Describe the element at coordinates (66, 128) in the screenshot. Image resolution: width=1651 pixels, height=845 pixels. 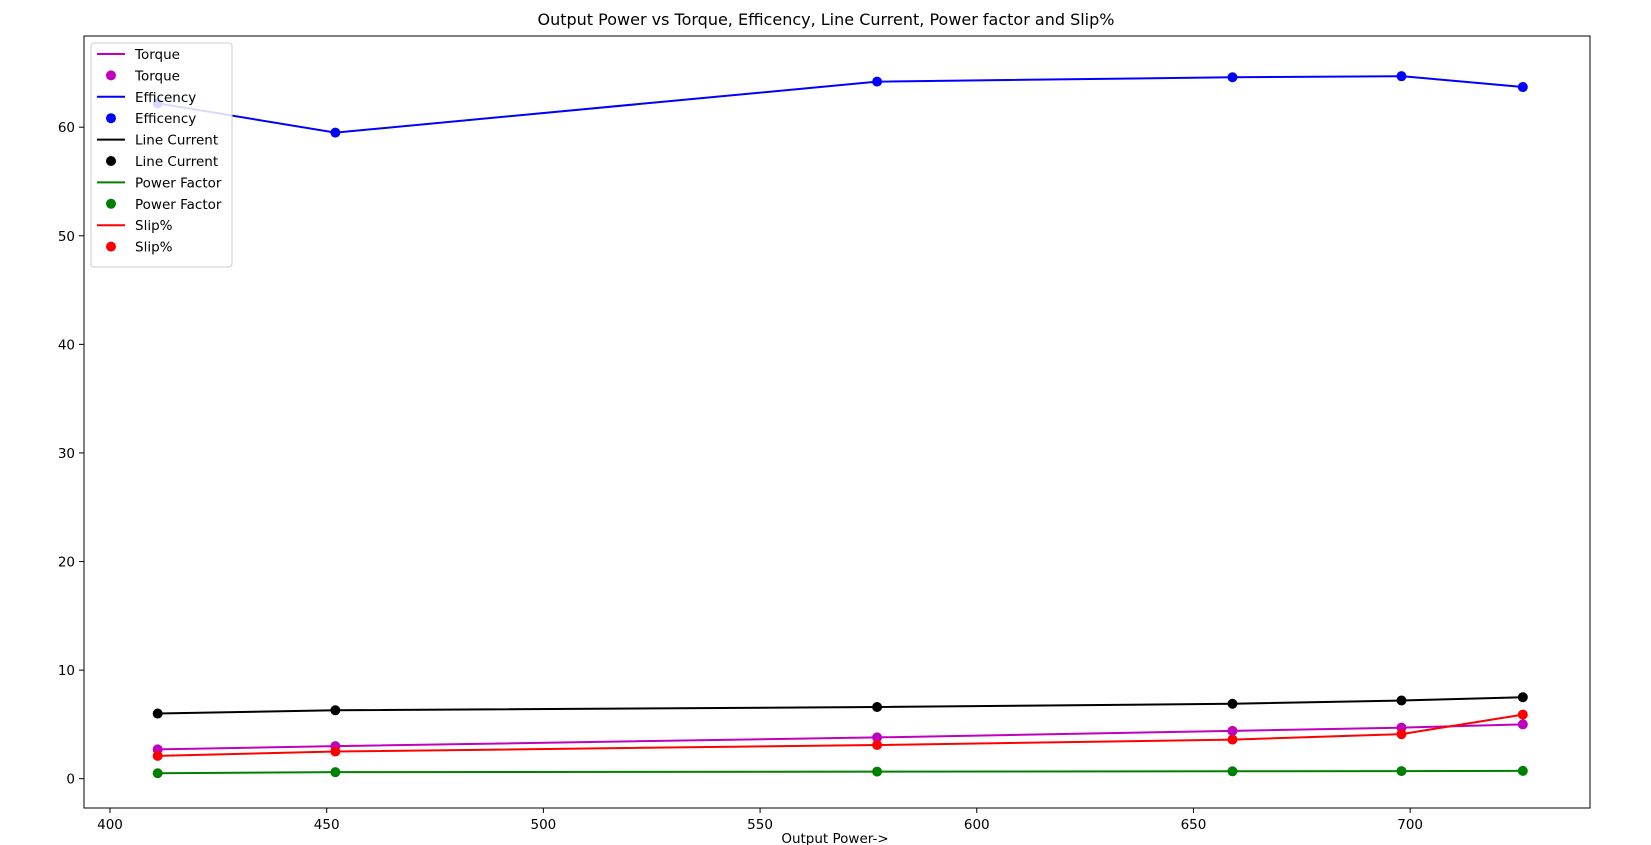
I see `y-tick-label: 60` at that location.